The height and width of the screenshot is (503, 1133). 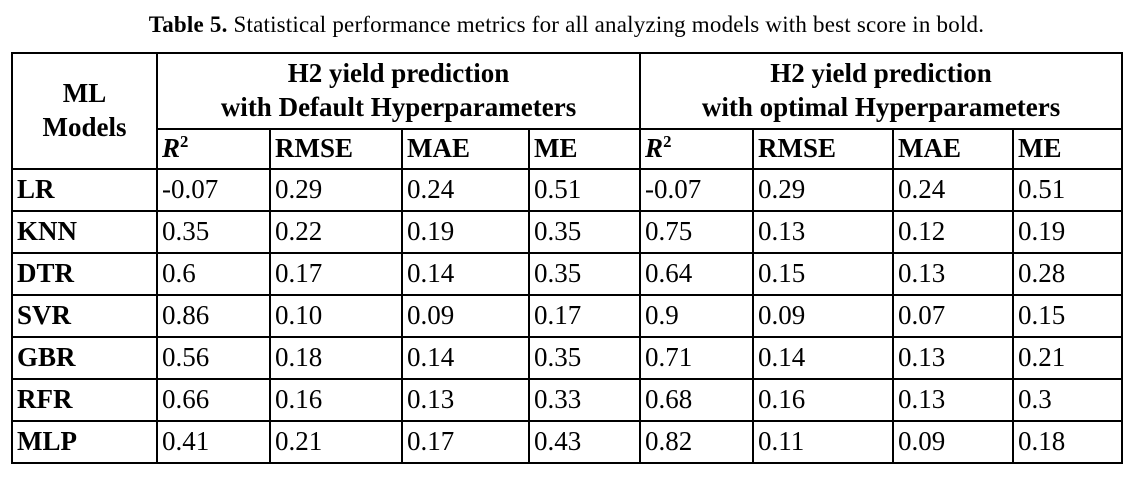 What do you see at coordinates (823, 149) in the screenshot?
I see `metric-header-rmse-optimal: RMSE` at bounding box center [823, 149].